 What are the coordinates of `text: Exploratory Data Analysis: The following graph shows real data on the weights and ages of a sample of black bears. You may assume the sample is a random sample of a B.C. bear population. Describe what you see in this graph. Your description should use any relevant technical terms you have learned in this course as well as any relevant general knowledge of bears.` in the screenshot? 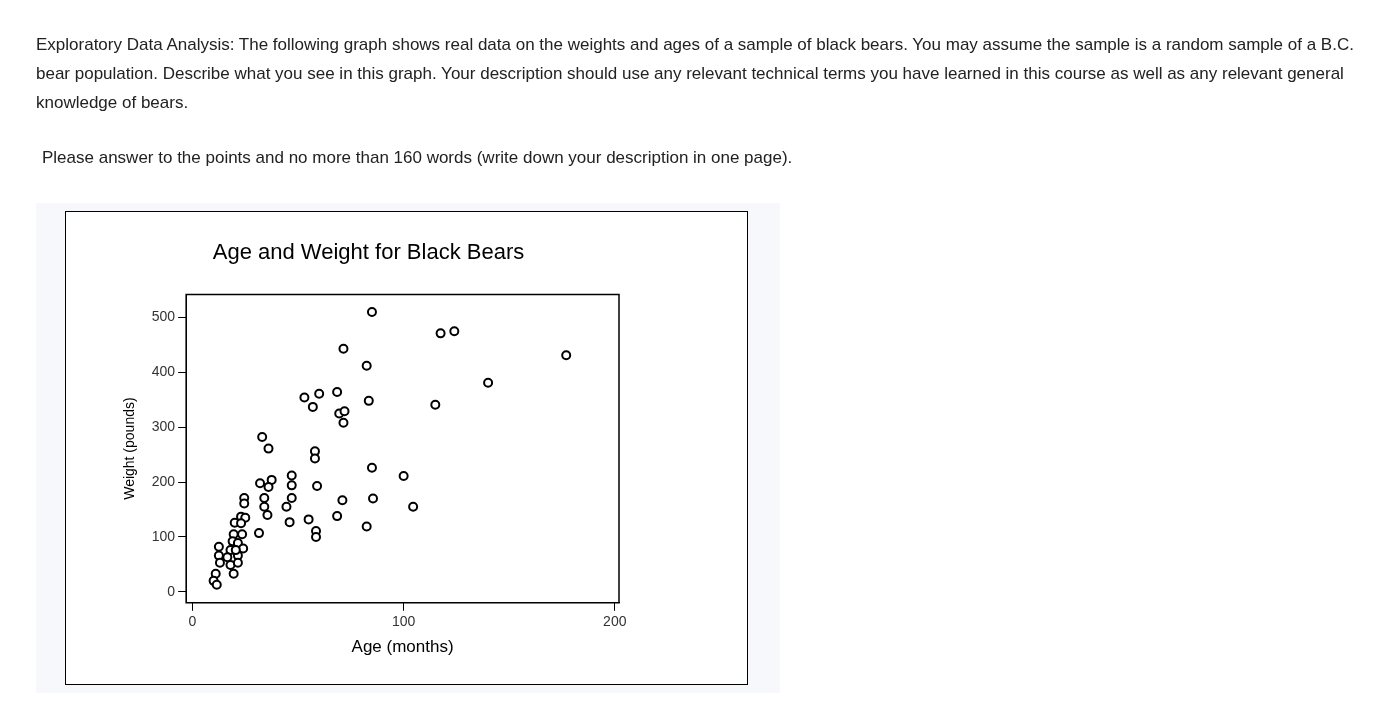 It's located at (695, 74).